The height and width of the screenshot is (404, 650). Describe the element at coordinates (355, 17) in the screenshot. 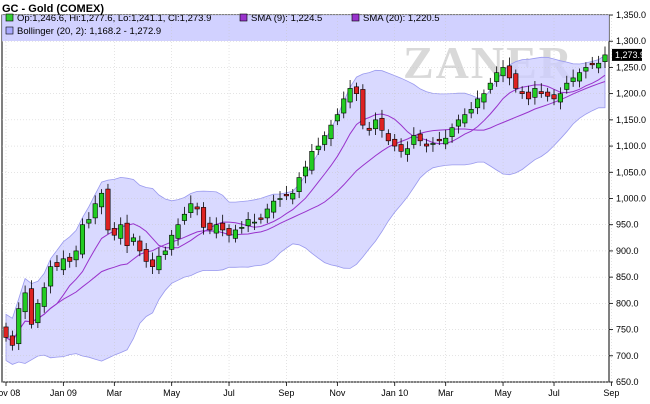

I see `legend-swatch` at that location.